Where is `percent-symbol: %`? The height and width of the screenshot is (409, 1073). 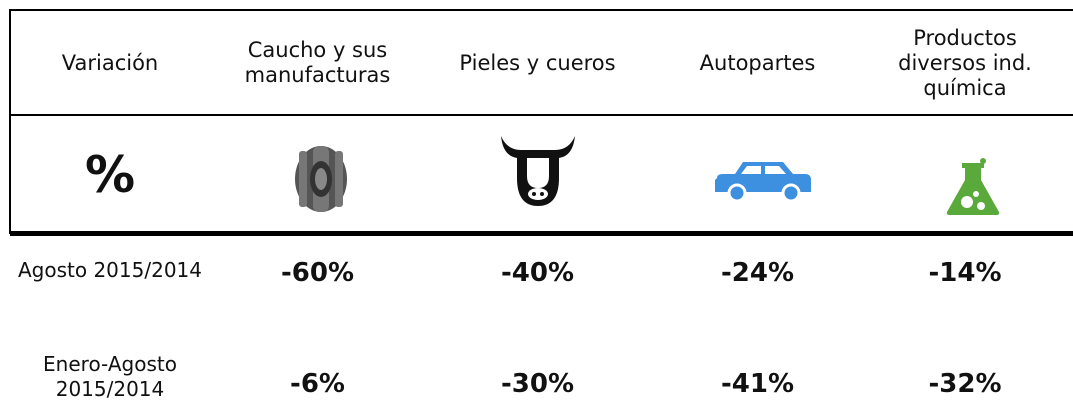 percent-symbol: % is located at coordinates (110, 175).